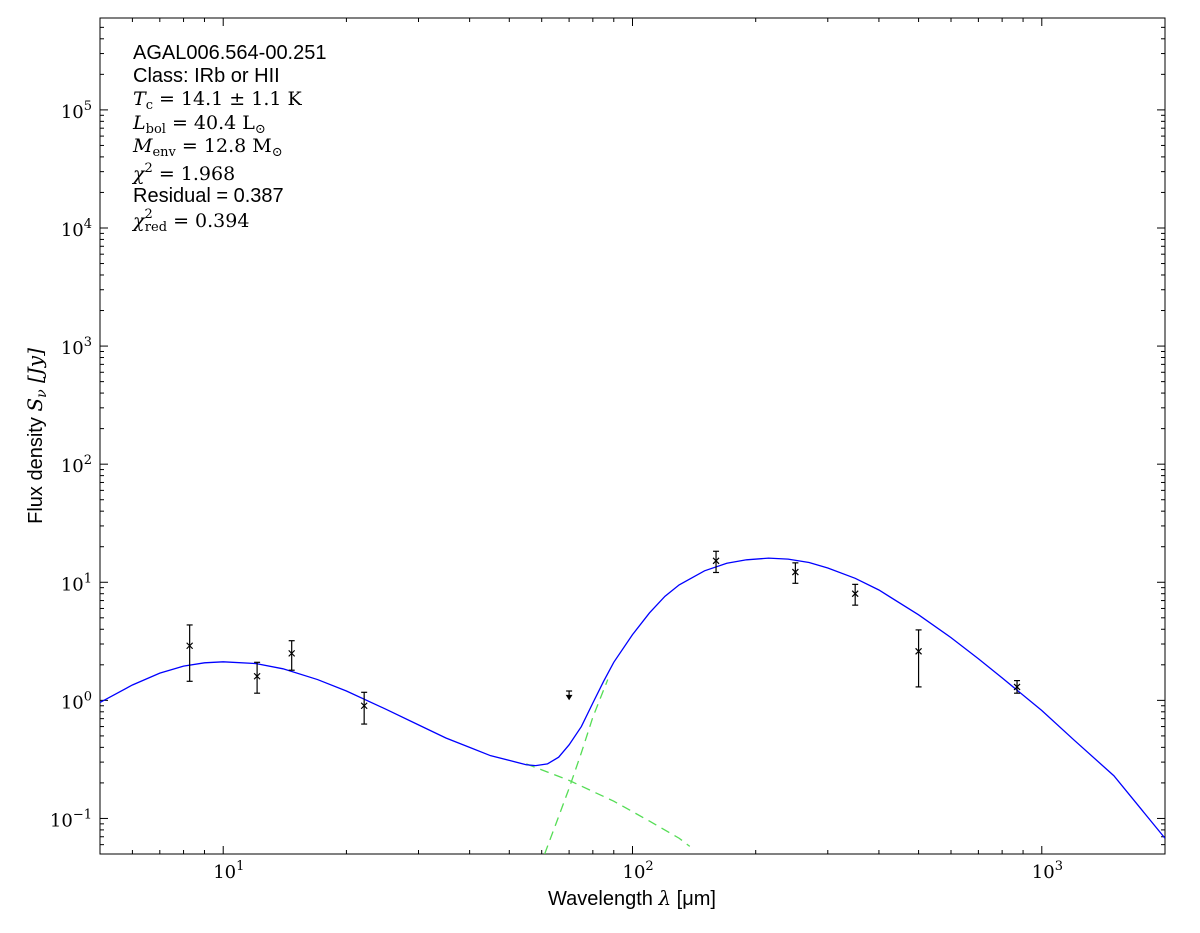 The image size is (1200, 933). I want to click on x-tick-label: 10², so click(638, 871).